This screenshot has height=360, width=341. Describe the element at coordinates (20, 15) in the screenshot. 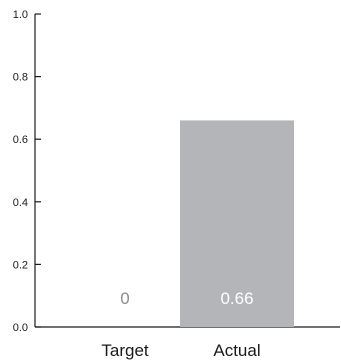

I see `y-tick-label: 1.0` at that location.